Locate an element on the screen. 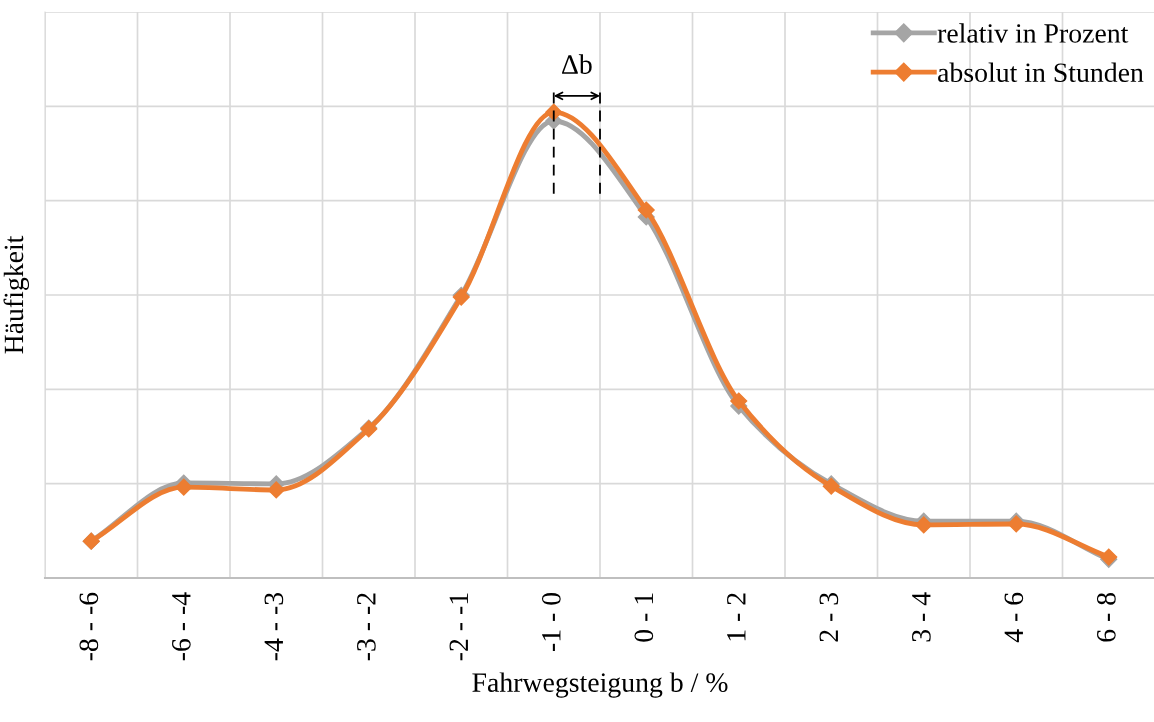 This screenshot has width=1154, height=722. legend-label: relativ in Prozent is located at coordinates (1033, 33).